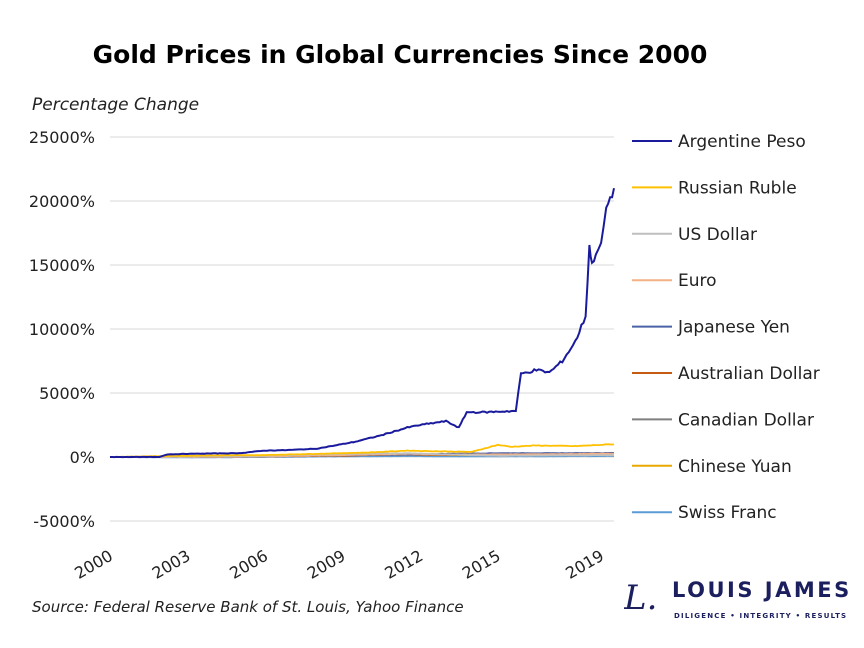 This screenshot has width=864, height=648. What do you see at coordinates (403, 564) in the screenshot?
I see `x-tick-label: 2012` at bounding box center [403, 564].